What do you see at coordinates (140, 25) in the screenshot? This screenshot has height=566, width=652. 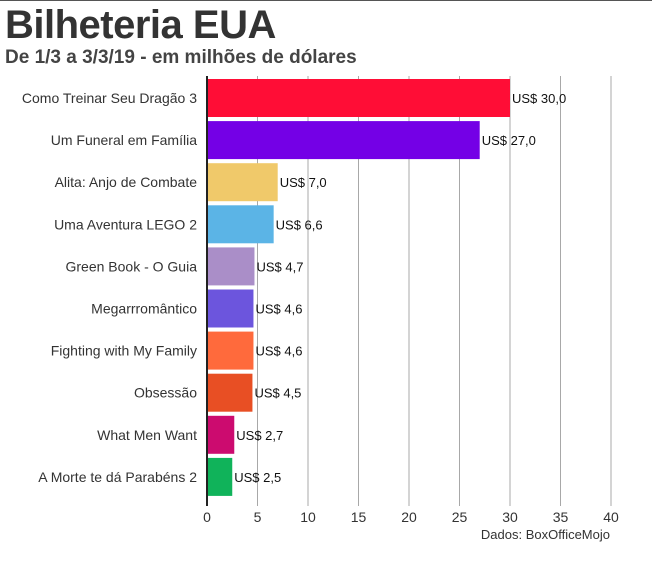 I see `chart-title: Bilheteria EUA` at bounding box center [140, 25].